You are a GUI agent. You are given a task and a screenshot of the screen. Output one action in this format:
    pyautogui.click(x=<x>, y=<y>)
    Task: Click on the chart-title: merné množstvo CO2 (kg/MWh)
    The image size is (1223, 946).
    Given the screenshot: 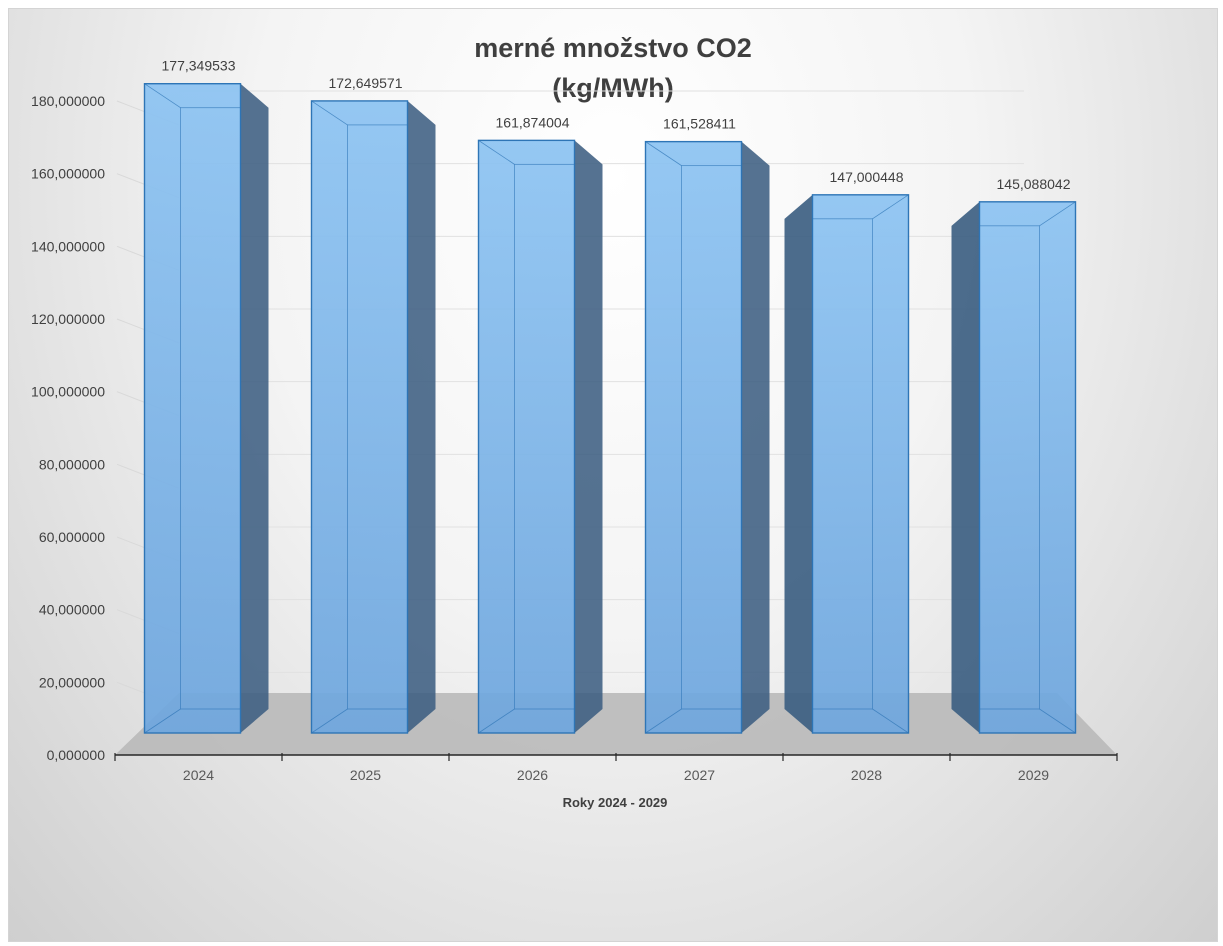 What is the action you would take?
    pyautogui.click(x=613, y=68)
    